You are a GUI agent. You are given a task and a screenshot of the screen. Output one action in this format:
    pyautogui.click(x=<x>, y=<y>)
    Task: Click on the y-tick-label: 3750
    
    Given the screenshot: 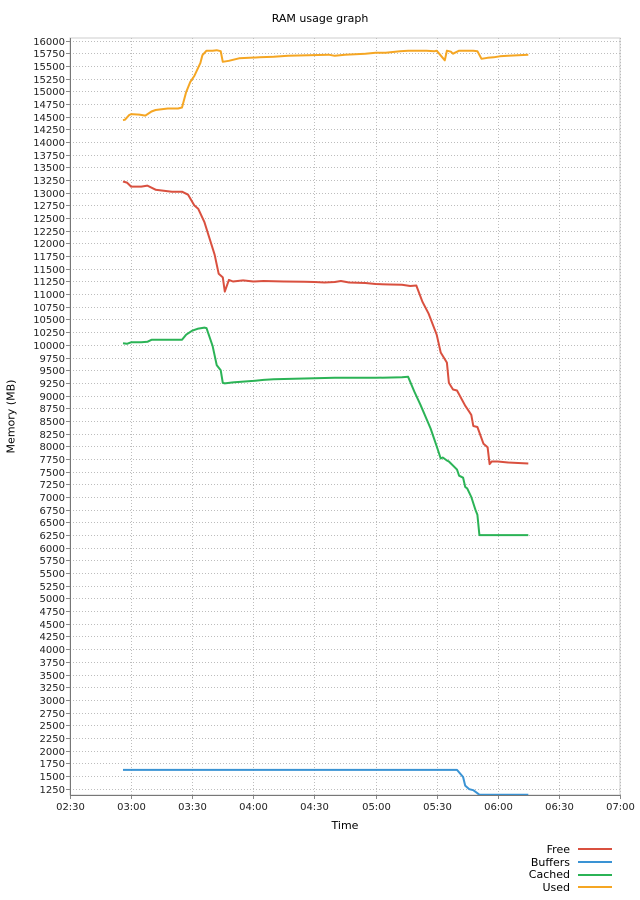 What is the action you would take?
    pyautogui.click(x=52, y=663)
    